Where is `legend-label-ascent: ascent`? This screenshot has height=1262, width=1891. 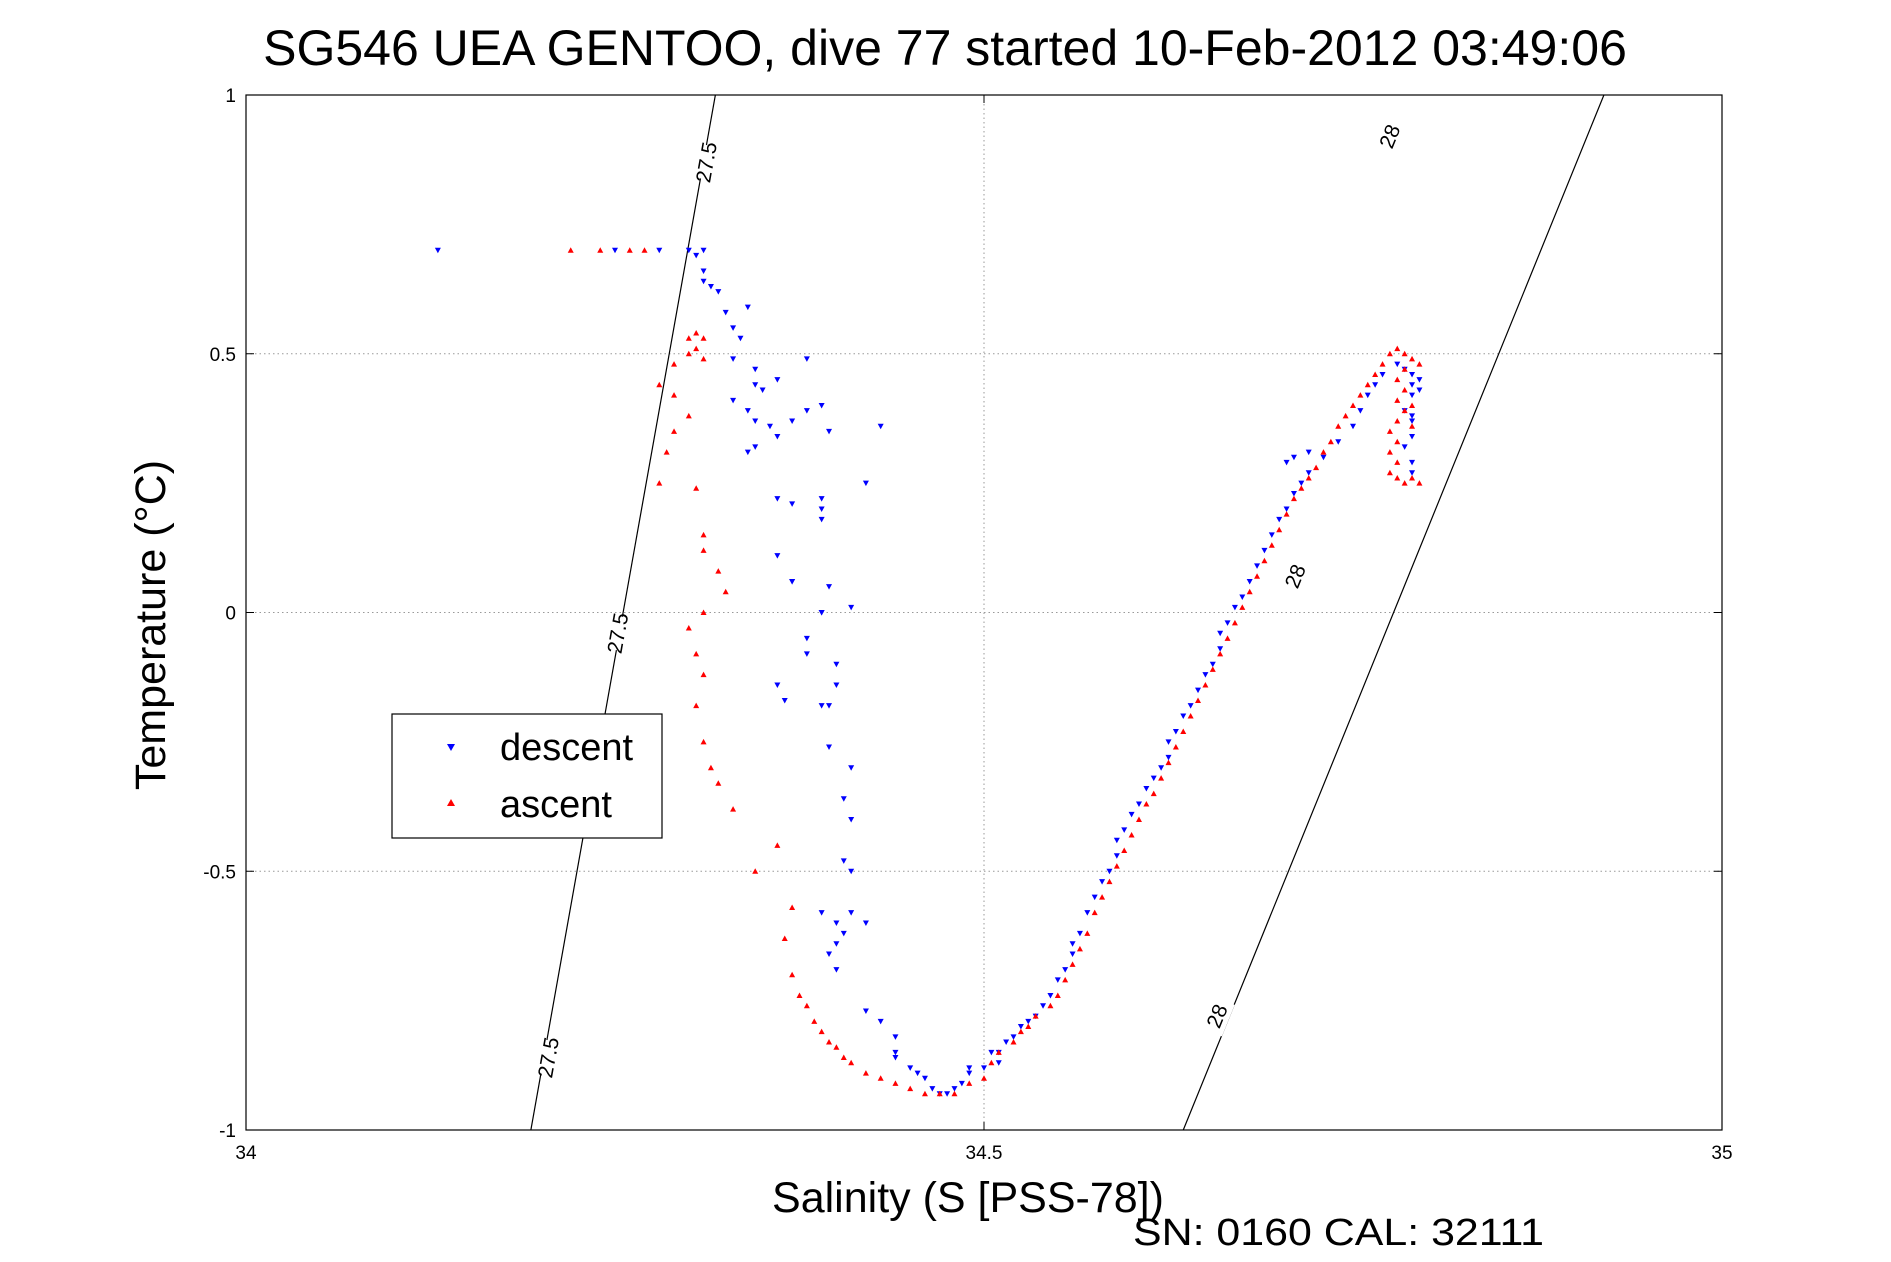 legend-label-ascent: ascent is located at coordinates (556, 805).